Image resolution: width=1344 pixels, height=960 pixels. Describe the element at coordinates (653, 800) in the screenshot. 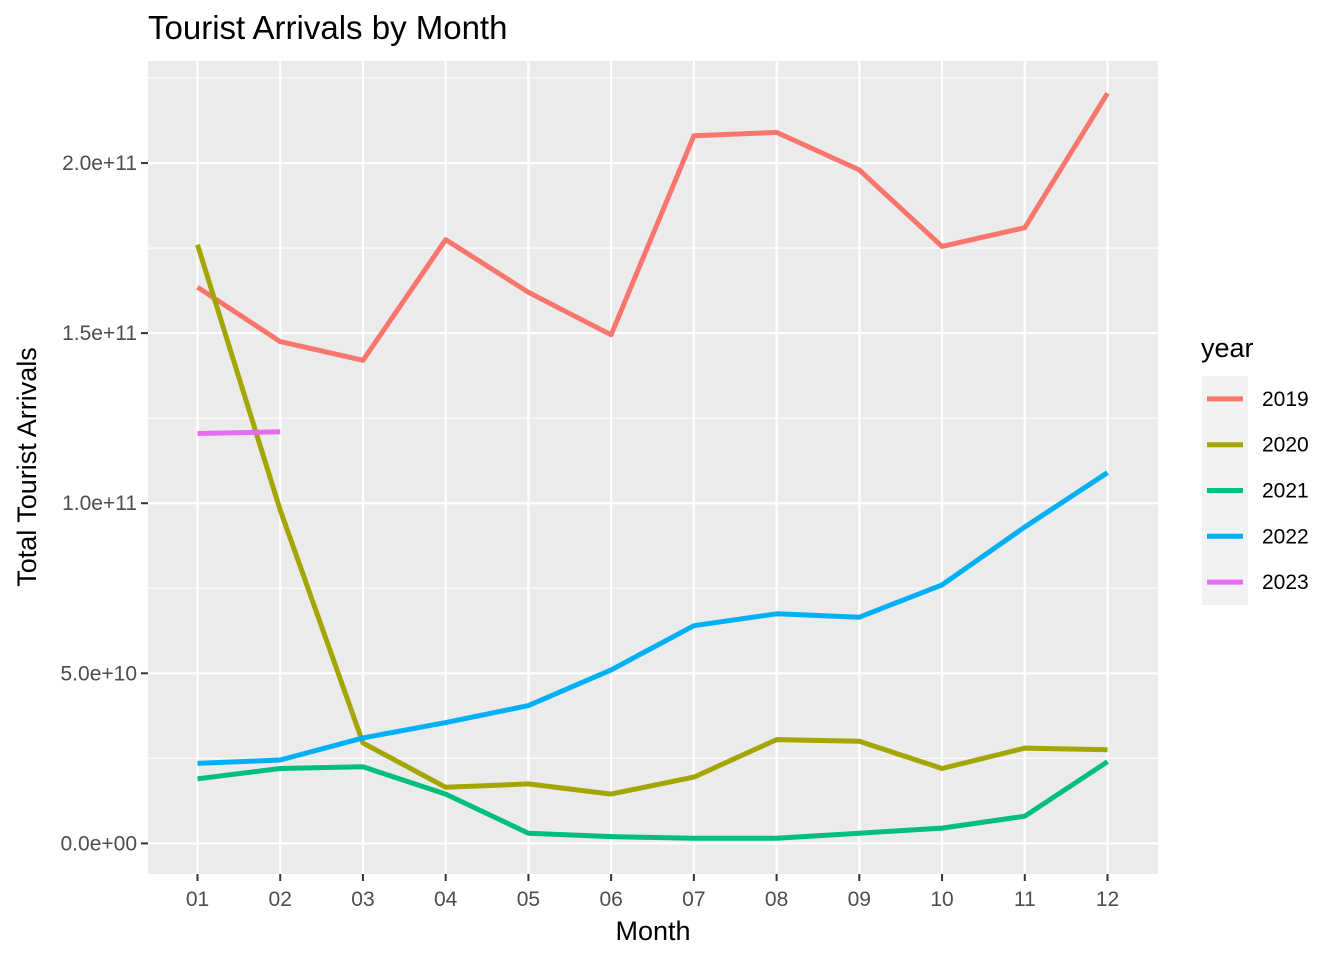

I see `series-line-2021` at that location.